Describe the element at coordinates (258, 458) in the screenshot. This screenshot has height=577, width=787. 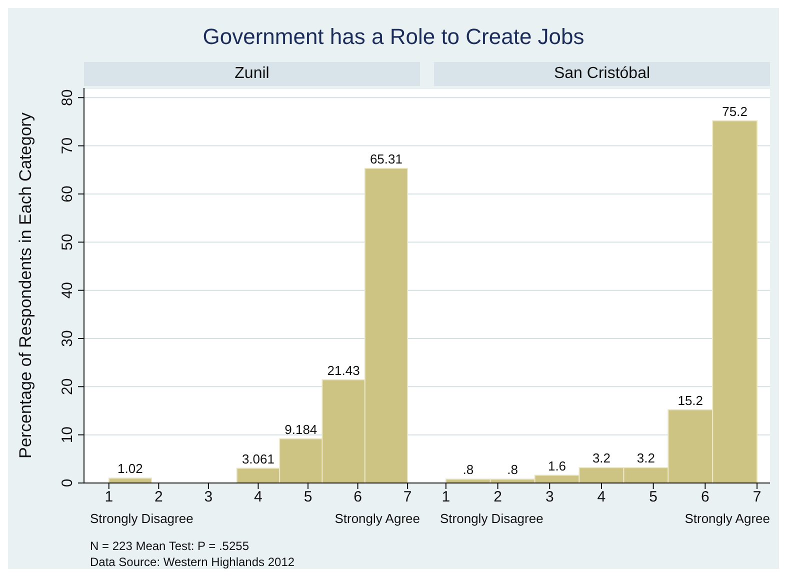
I see `data-label: 3.061` at that location.